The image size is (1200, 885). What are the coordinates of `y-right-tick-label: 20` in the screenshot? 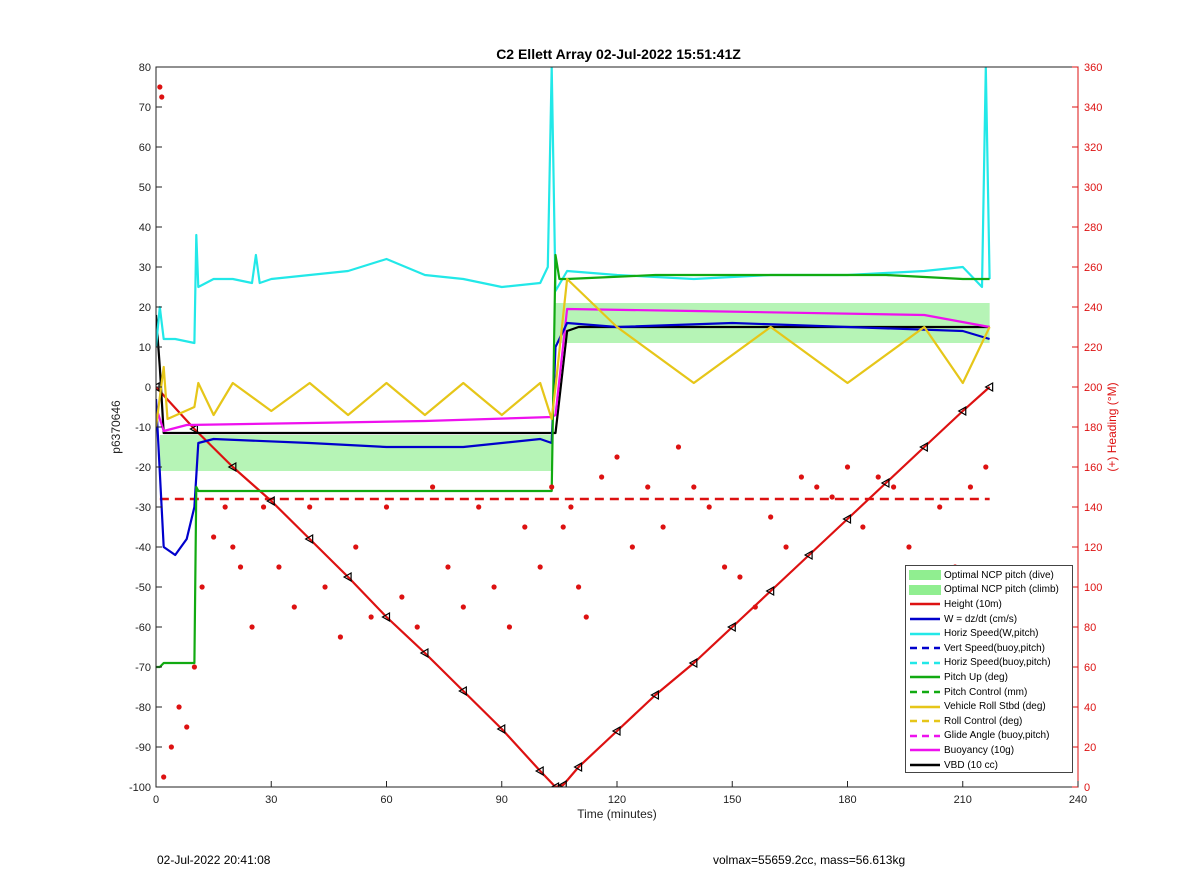 It's located at (1090, 748).